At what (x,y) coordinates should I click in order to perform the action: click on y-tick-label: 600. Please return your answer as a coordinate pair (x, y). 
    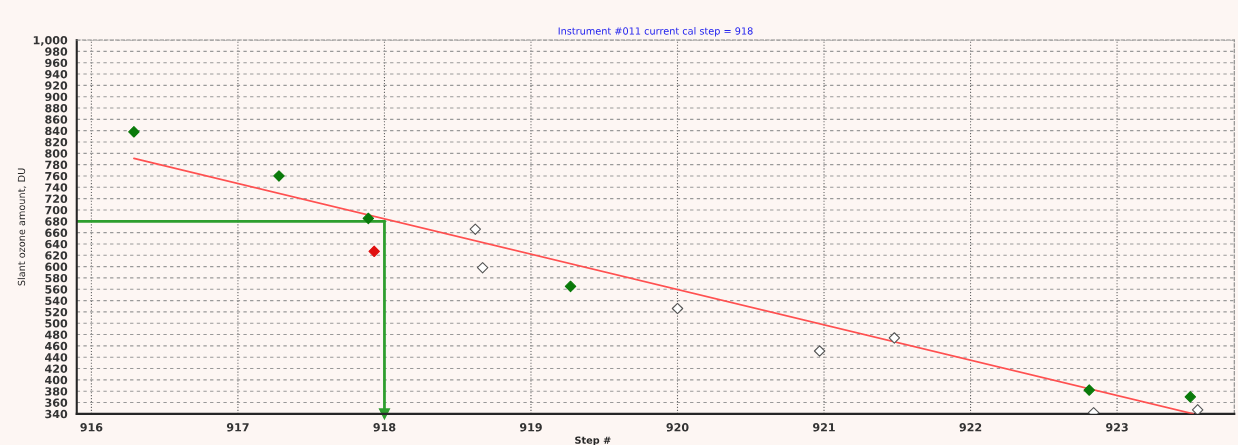
    Looking at the image, I should click on (56, 266).